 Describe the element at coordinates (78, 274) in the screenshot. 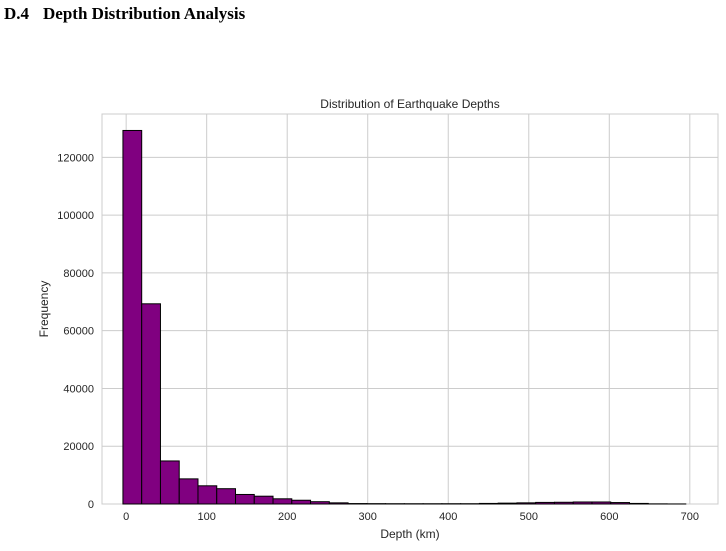

I see `y-tick-label: 80000` at that location.